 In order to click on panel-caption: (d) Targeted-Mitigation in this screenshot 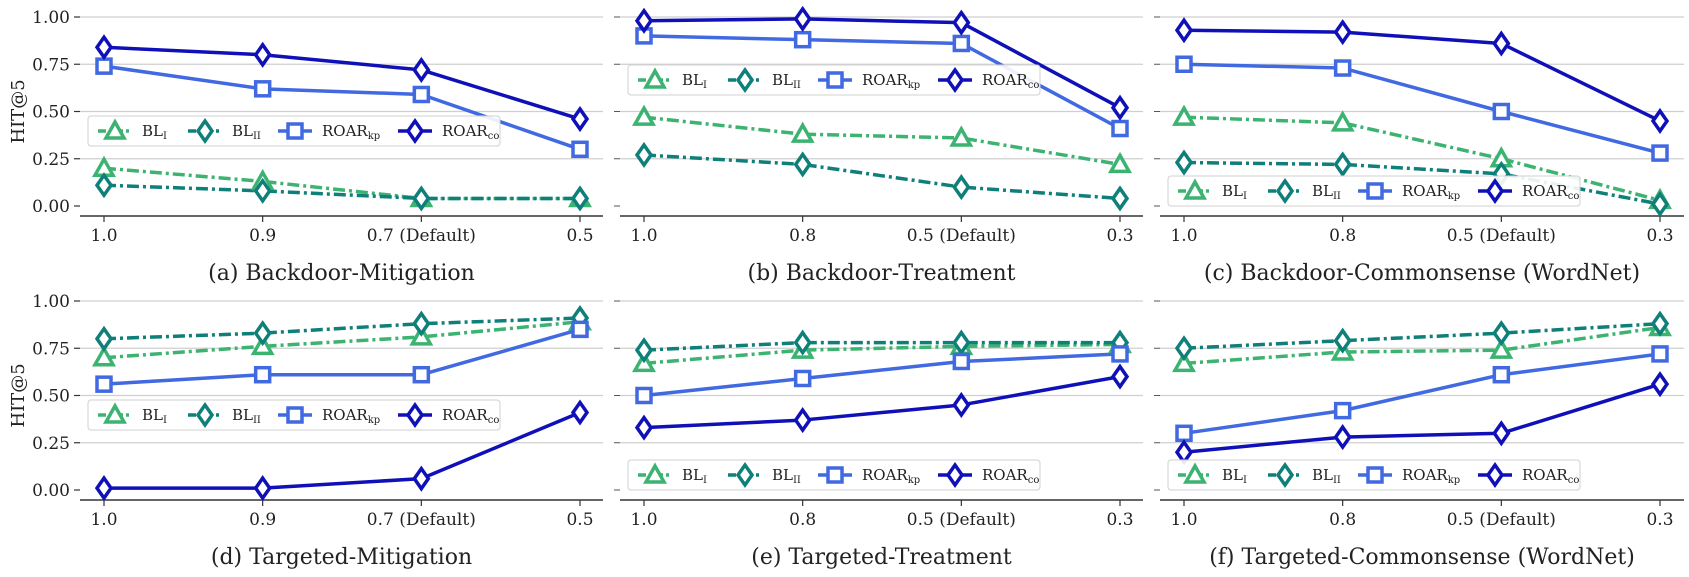, I will do `click(341, 557)`.